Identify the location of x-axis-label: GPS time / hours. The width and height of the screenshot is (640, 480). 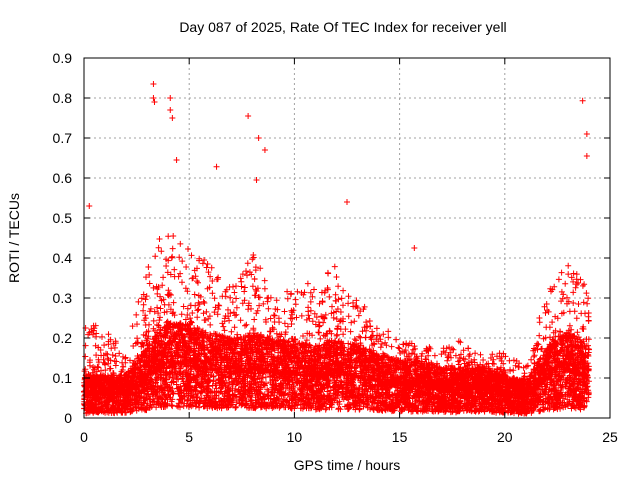
(347, 465).